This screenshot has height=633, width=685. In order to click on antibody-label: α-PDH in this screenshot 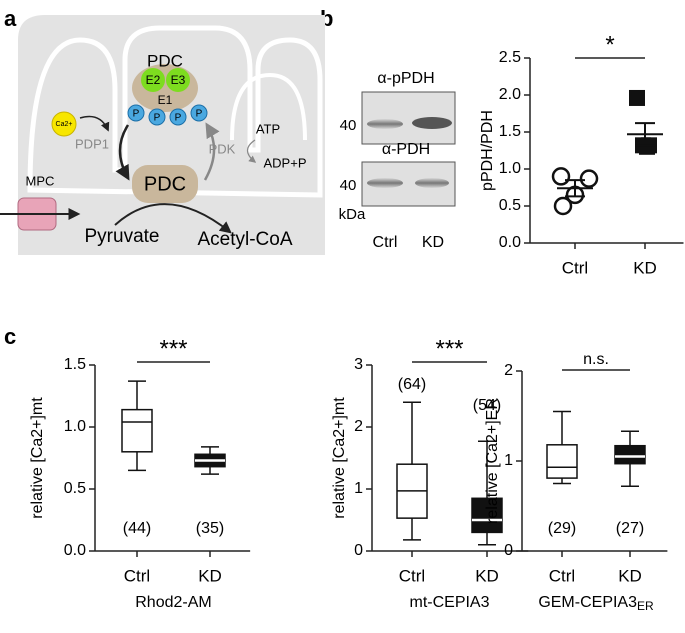, I will do `click(406, 149)`.